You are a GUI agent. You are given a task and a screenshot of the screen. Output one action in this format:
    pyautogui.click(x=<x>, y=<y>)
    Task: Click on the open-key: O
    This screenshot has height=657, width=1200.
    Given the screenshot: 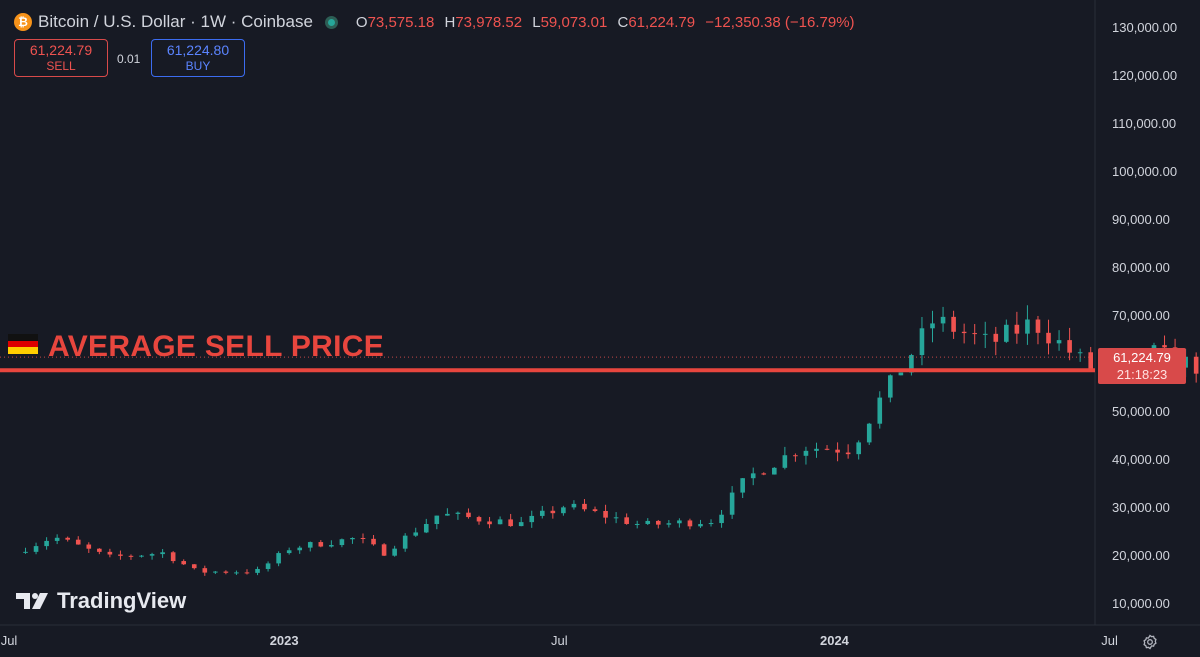 What is the action you would take?
    pyautogui.click(x=361, y=22)
    